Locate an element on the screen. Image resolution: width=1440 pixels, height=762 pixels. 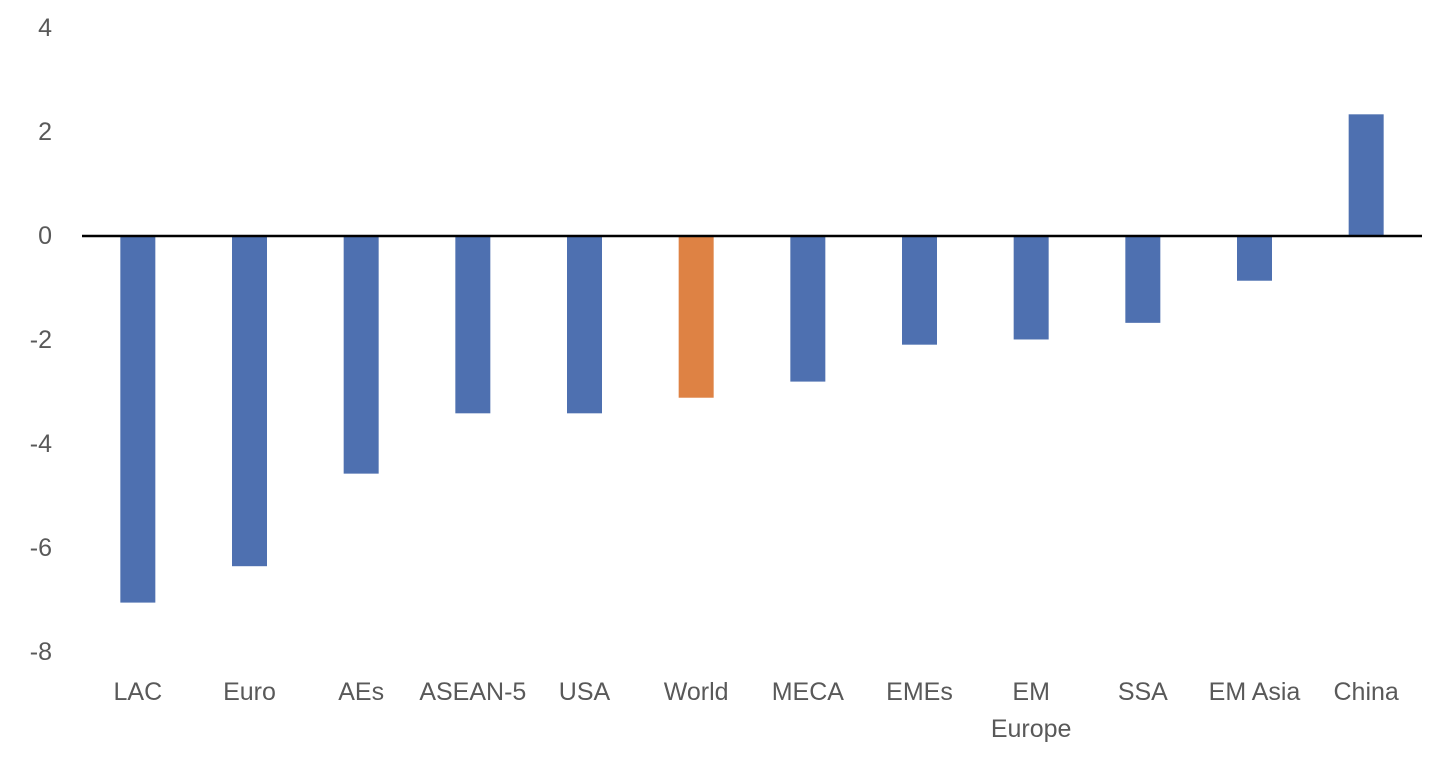
x-tick-label-line: MECA is located at coordinates (808, 692).